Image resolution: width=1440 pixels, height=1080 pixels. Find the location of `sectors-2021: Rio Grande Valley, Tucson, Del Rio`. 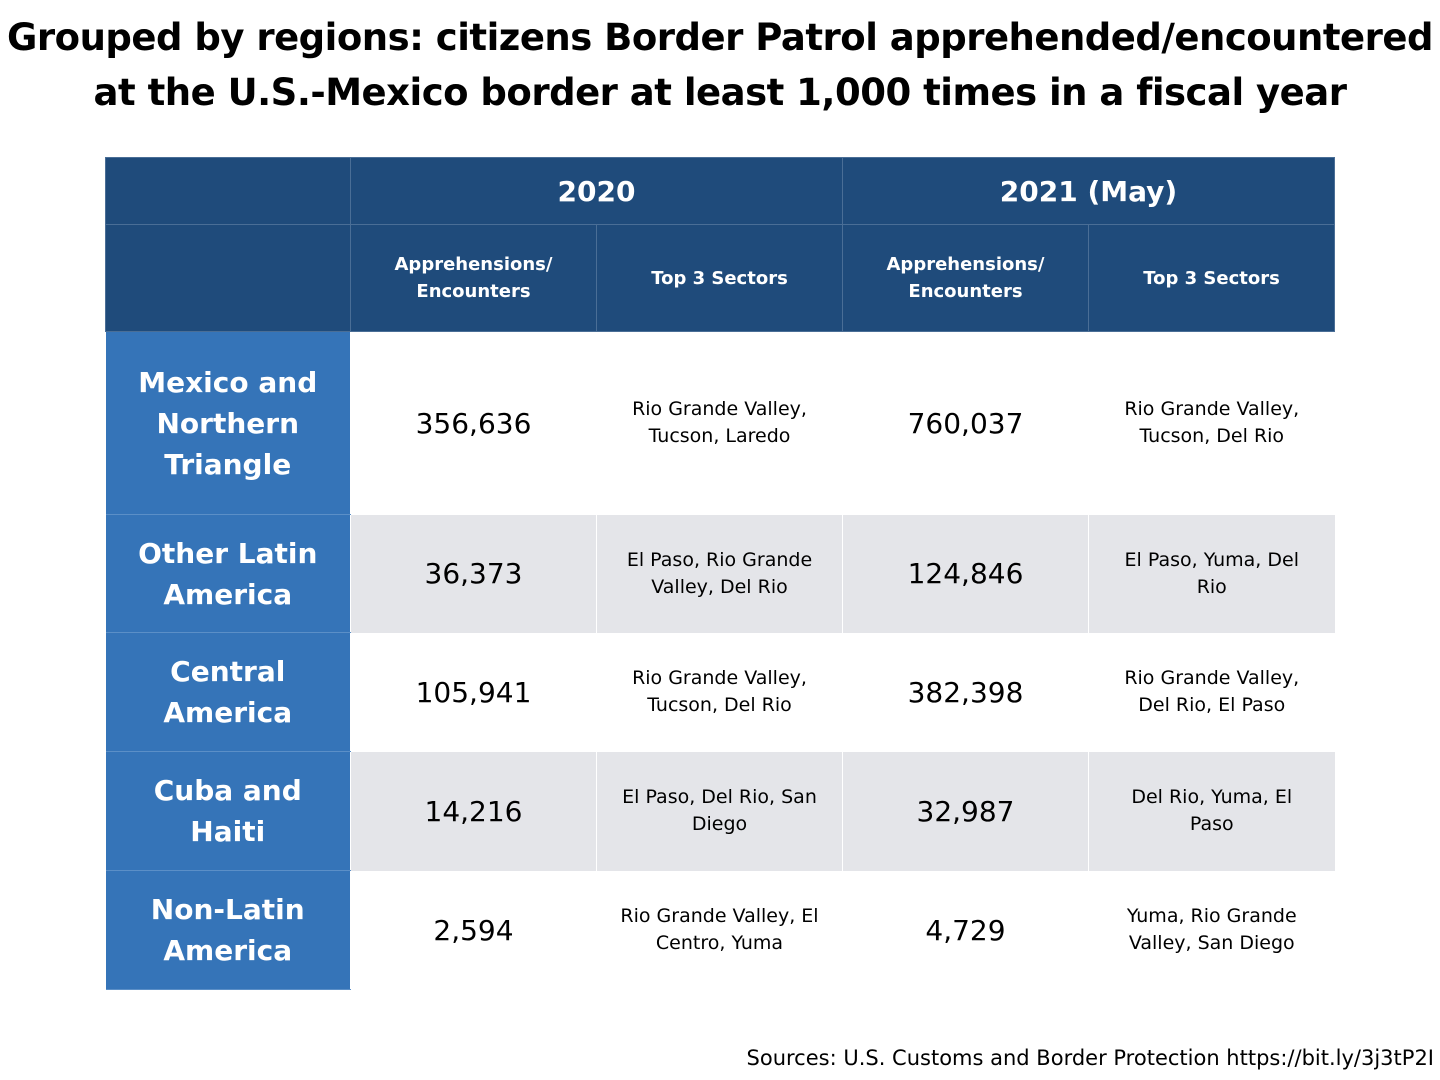

sectors-2021: Rio Grande Valley, Tucson, Del Rio is located at coordinates (1211, 423).